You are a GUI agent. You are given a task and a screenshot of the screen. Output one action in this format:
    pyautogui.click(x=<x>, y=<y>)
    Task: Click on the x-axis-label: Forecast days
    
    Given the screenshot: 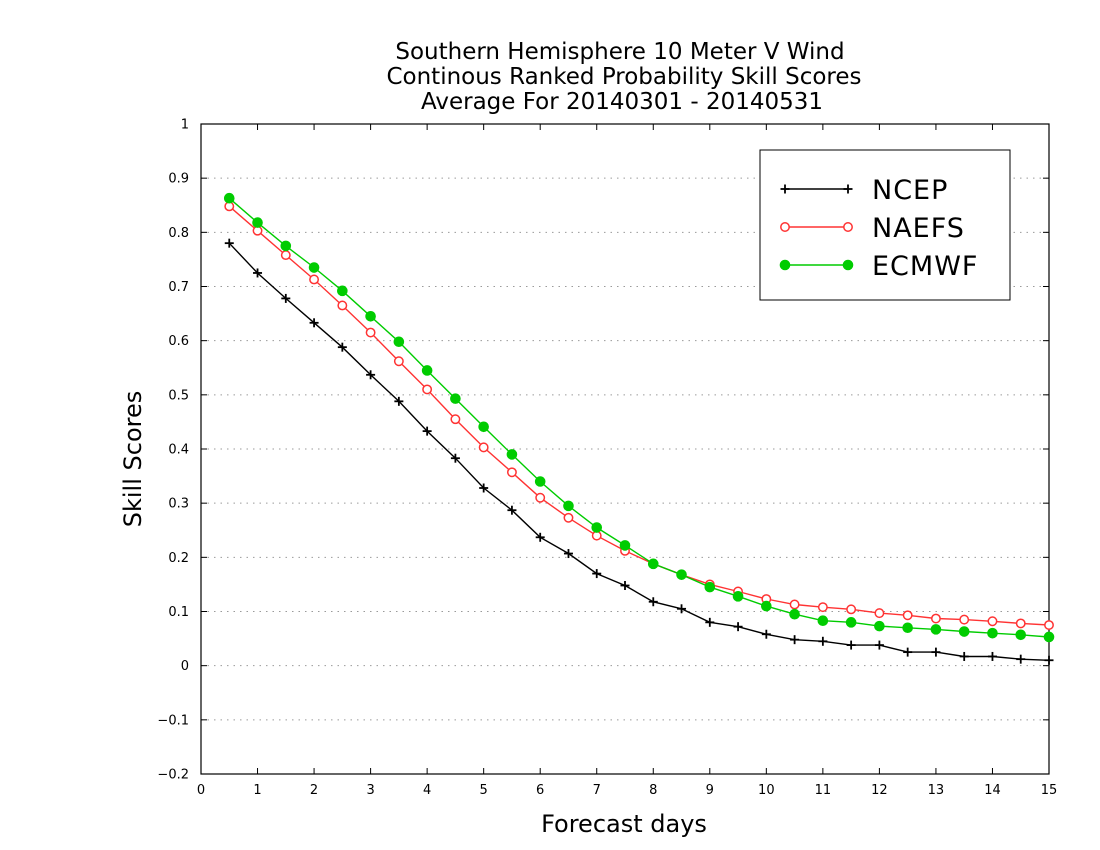 What is the action you would take?
    pyautogui.click(x=624, y=824)
    